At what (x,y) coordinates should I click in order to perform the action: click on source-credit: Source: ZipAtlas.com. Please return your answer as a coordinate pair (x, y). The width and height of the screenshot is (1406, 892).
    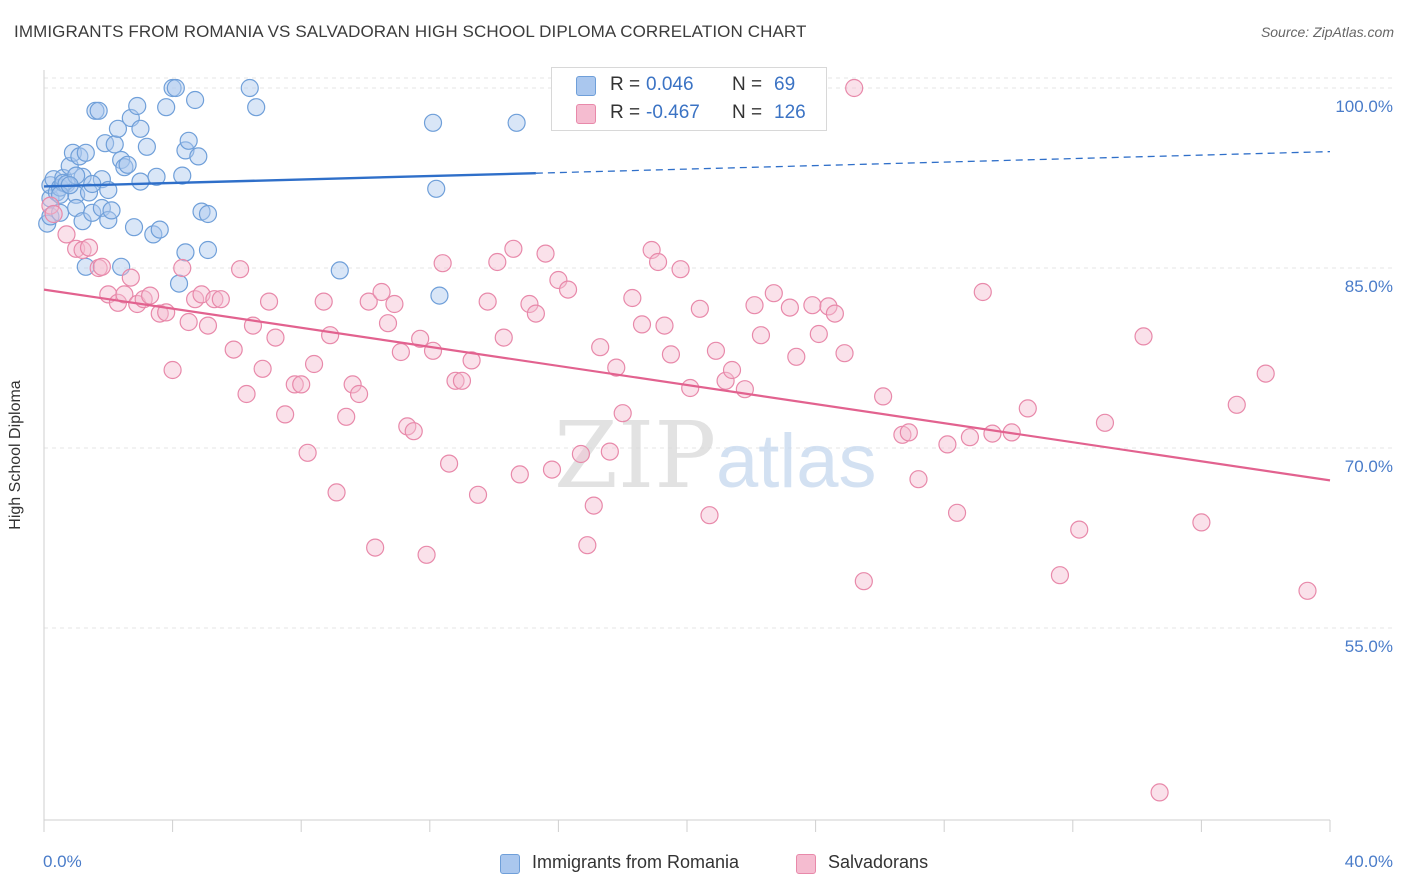
    Looking at the image, I should click on (1327, 32).